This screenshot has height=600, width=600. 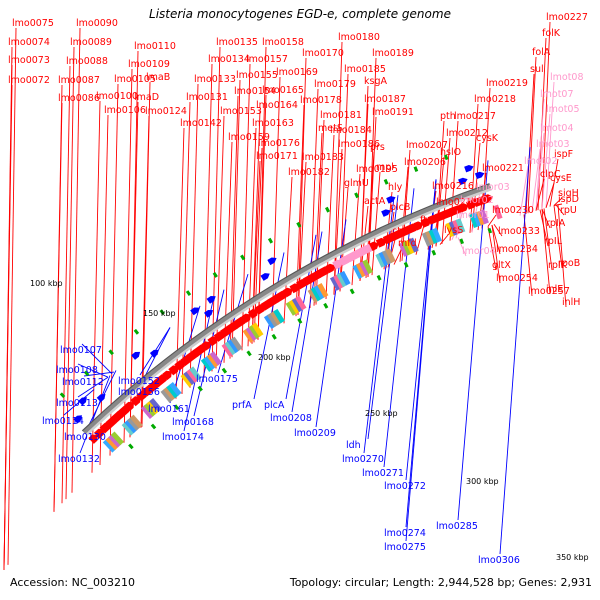 I want to click on gene-label-forward: lmo0131, so click(x=207, y=97).